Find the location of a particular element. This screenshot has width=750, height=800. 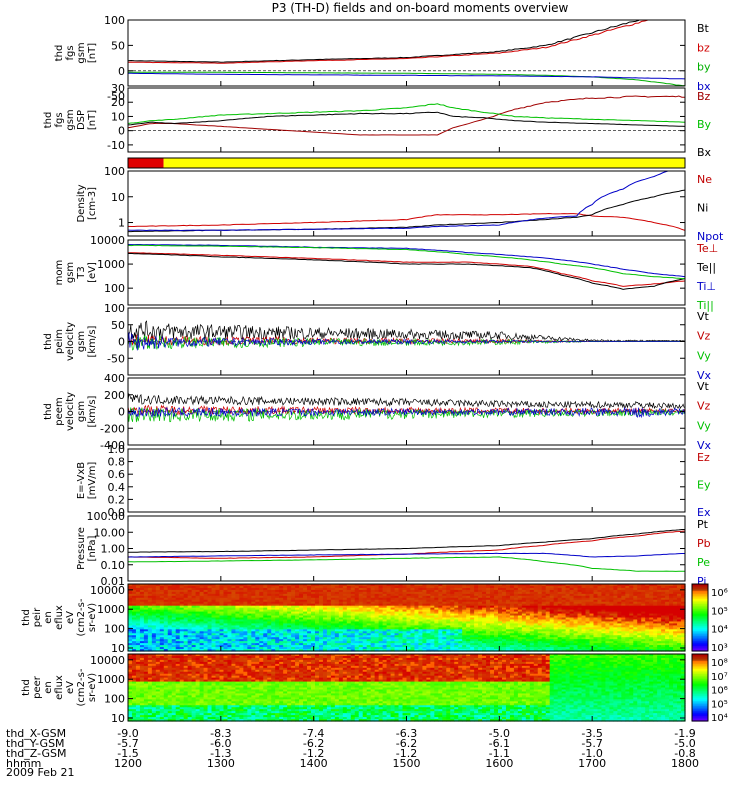

y-tick-label: 0.01 is located at coordinates (113, 581).